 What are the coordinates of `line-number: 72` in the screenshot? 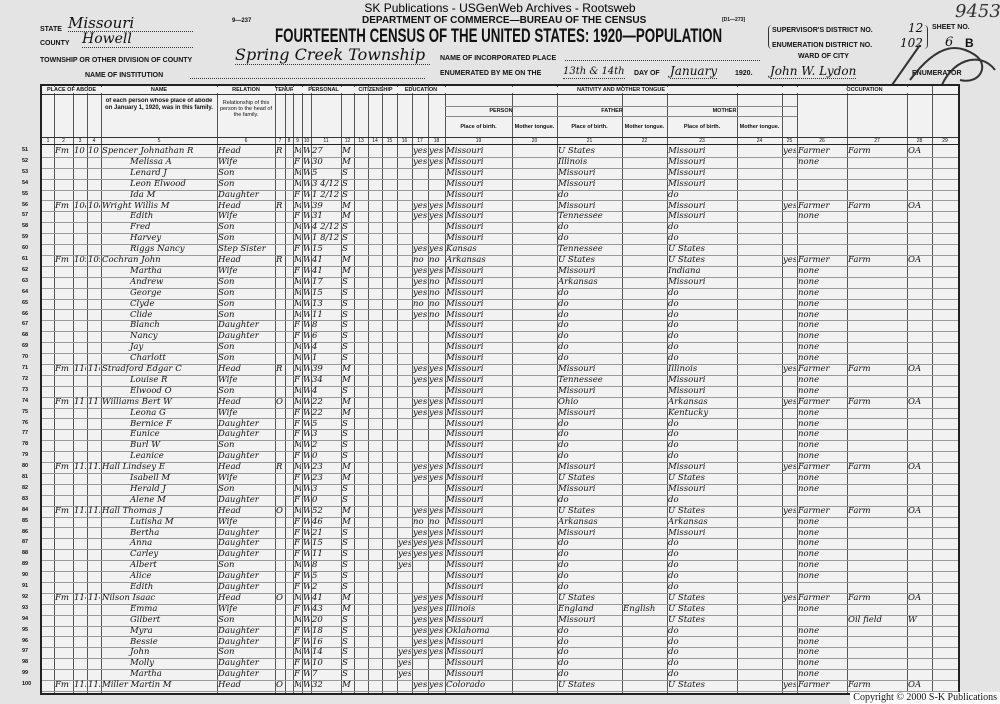 It's located at (25, 378).